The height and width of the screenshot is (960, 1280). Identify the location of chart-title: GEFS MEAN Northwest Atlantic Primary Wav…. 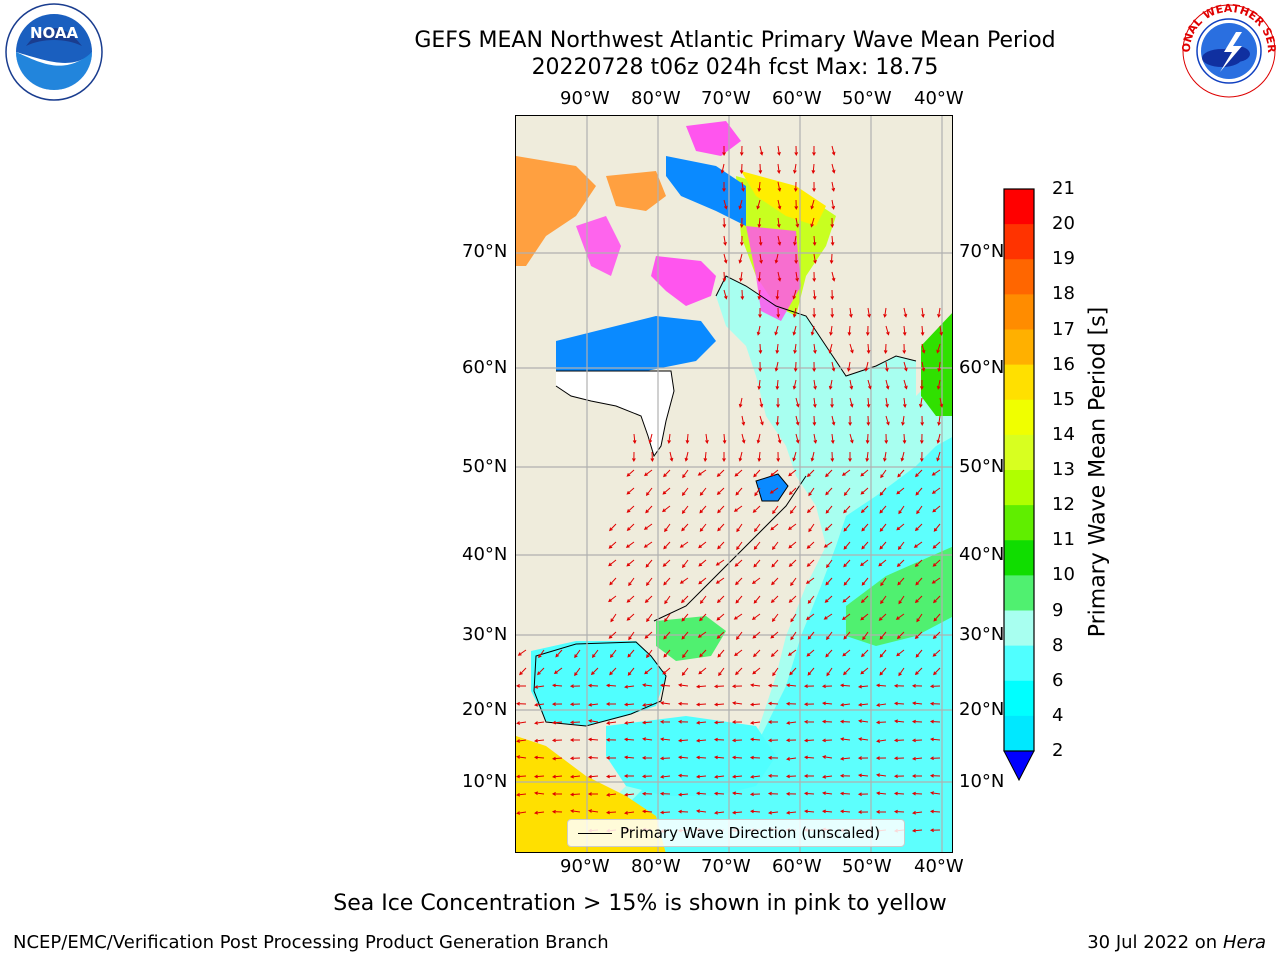
(640, 41).